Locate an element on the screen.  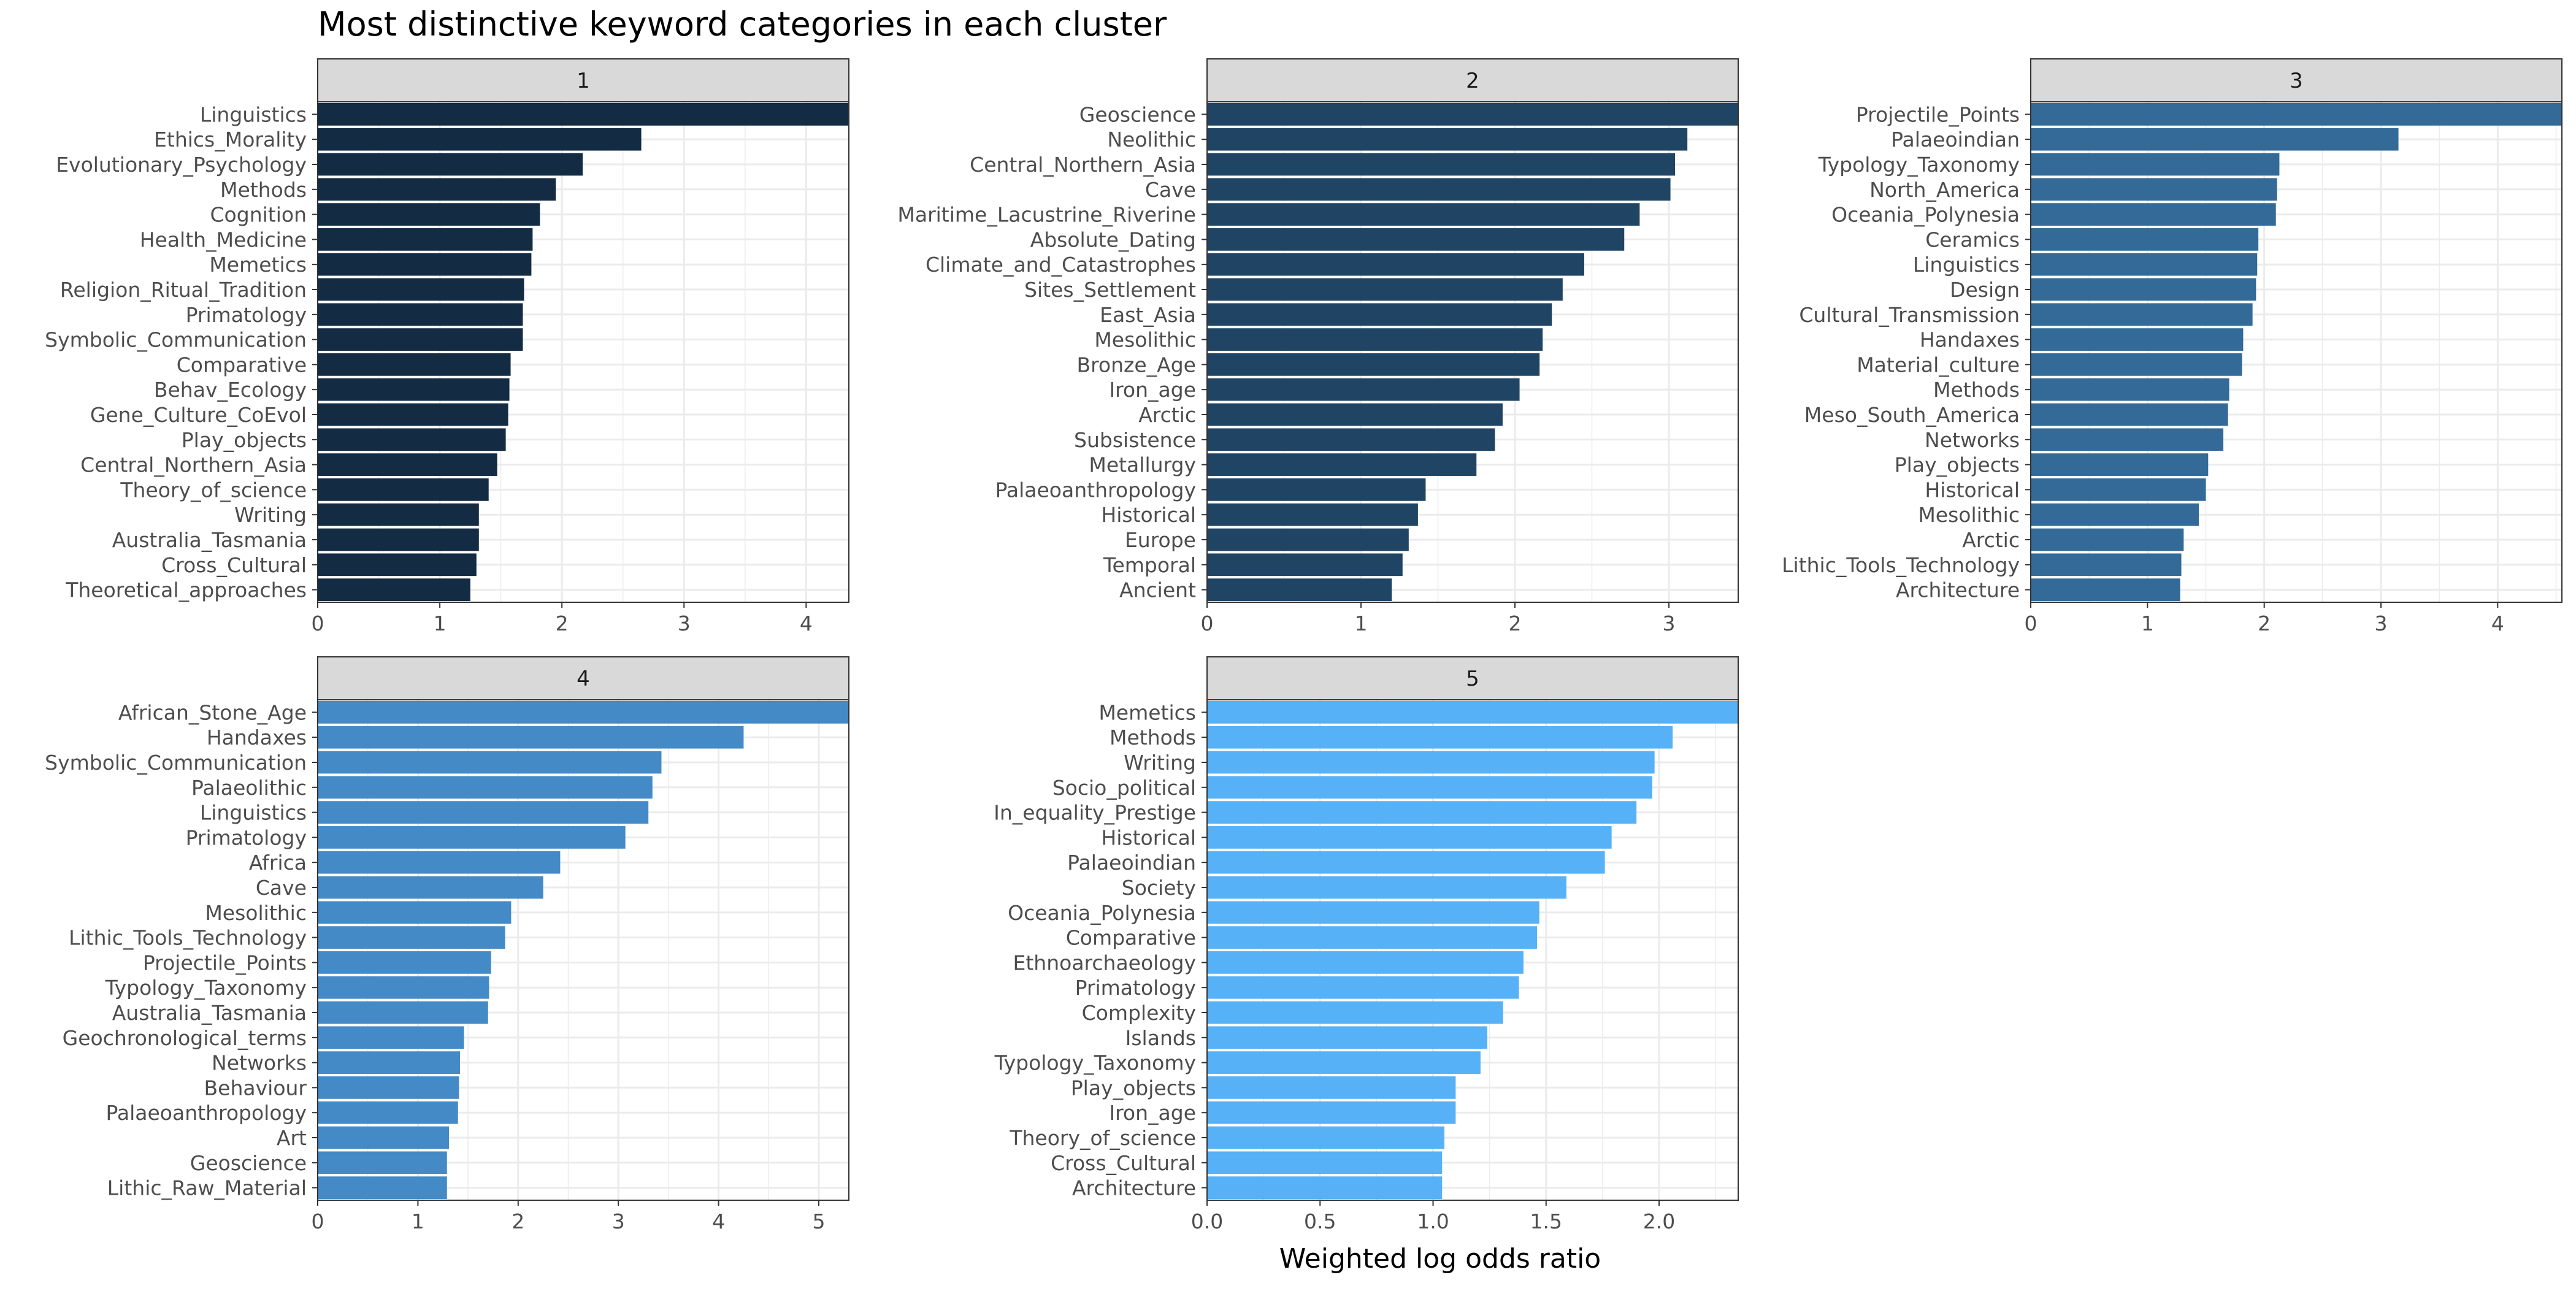
category-label: Cross_Cultural is located at coordinates (1123, 1163).